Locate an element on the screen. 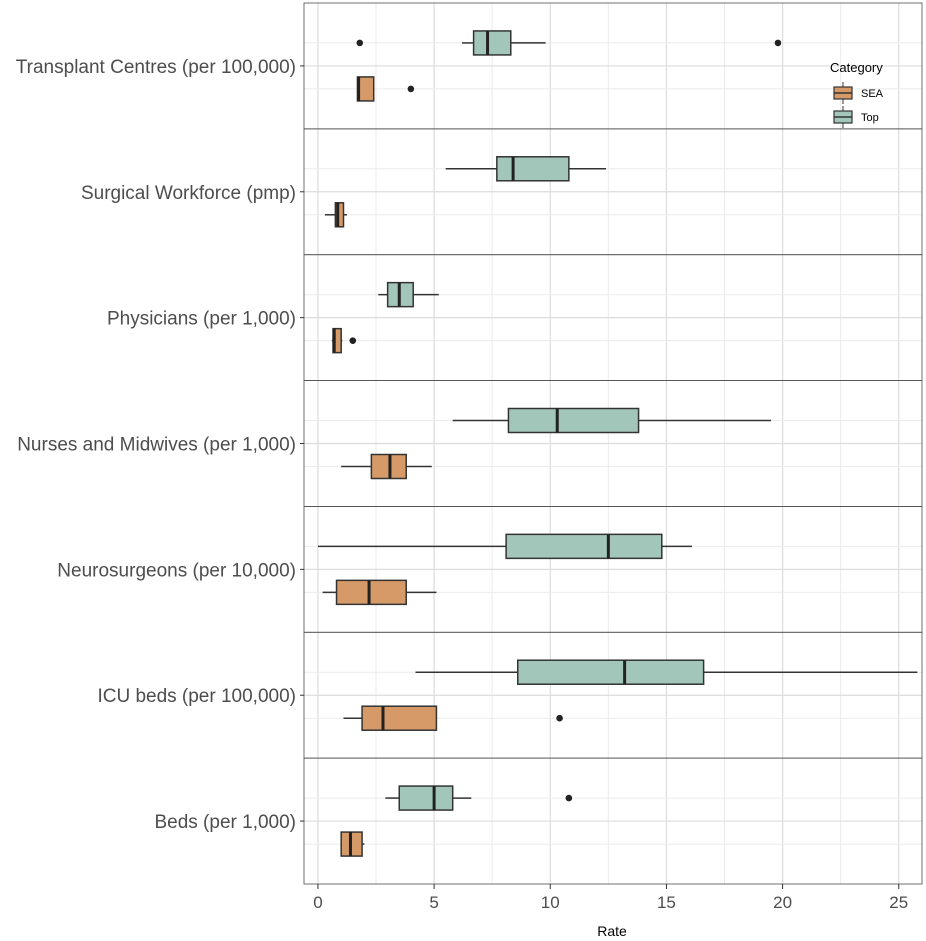 The image size is (926, 941). facet-label-icu-beds-per-100-000: ICU beds (per 100,000) is located at coordinates (196, 696).